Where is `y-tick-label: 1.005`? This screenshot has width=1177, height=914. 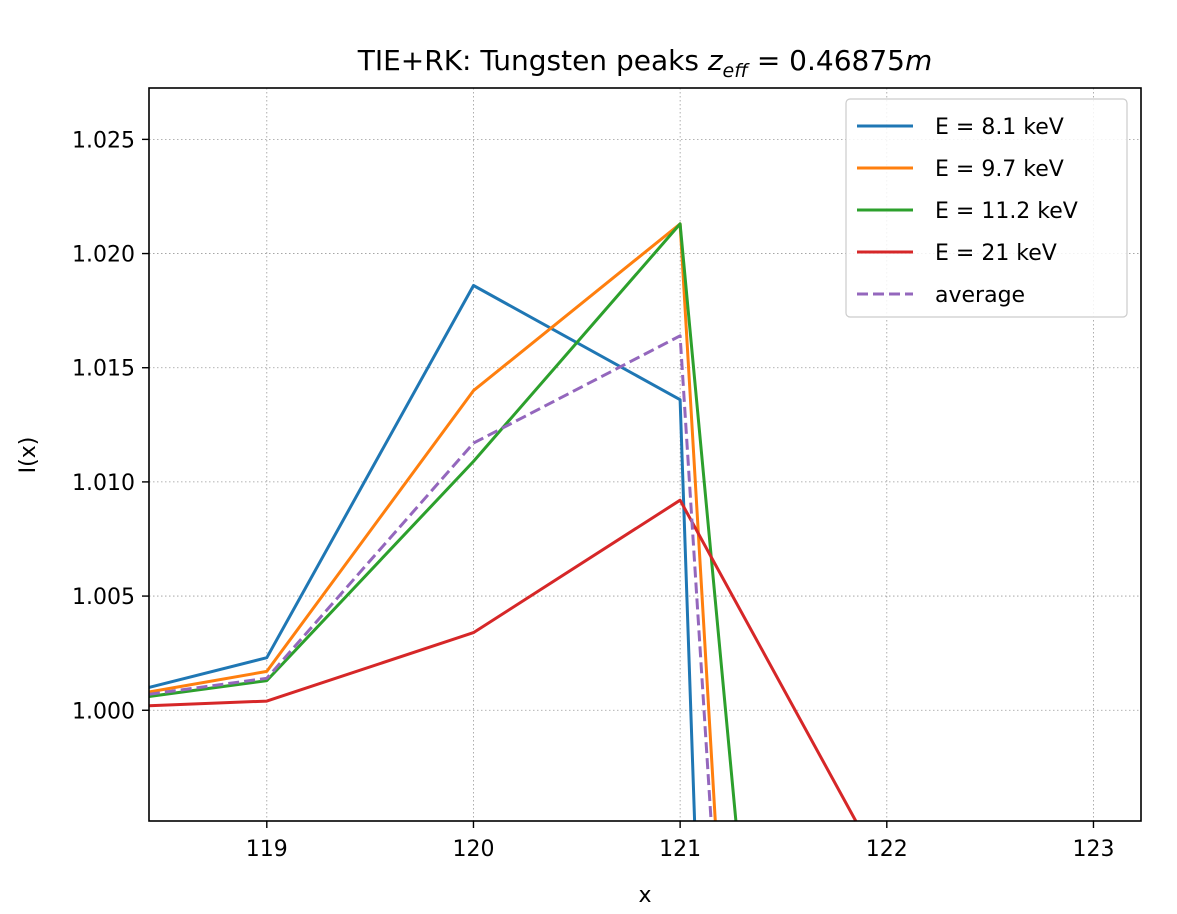
y-tick-label: 1.005 is located at coordinates (103, 597).